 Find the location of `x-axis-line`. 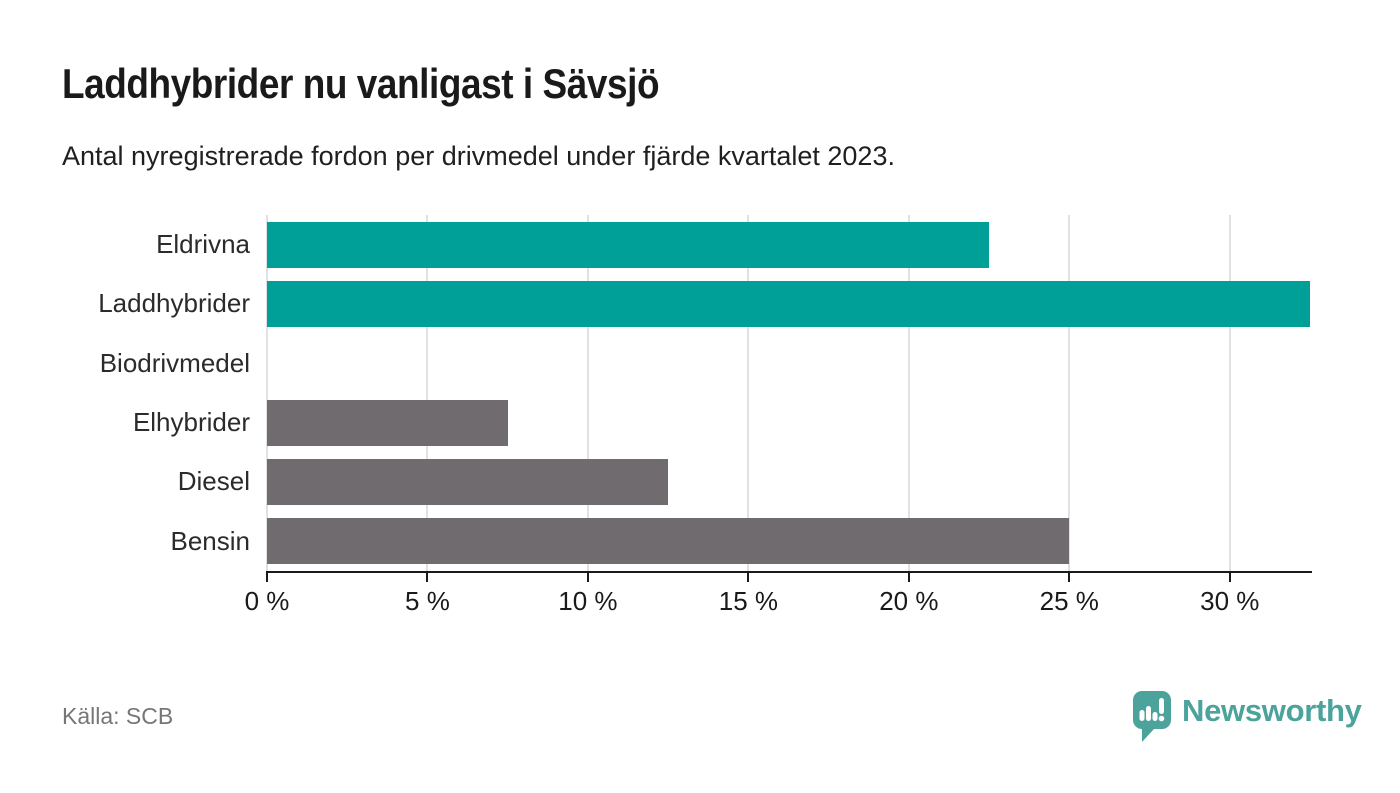

x-axis-line is located at coordinates (789, 572).